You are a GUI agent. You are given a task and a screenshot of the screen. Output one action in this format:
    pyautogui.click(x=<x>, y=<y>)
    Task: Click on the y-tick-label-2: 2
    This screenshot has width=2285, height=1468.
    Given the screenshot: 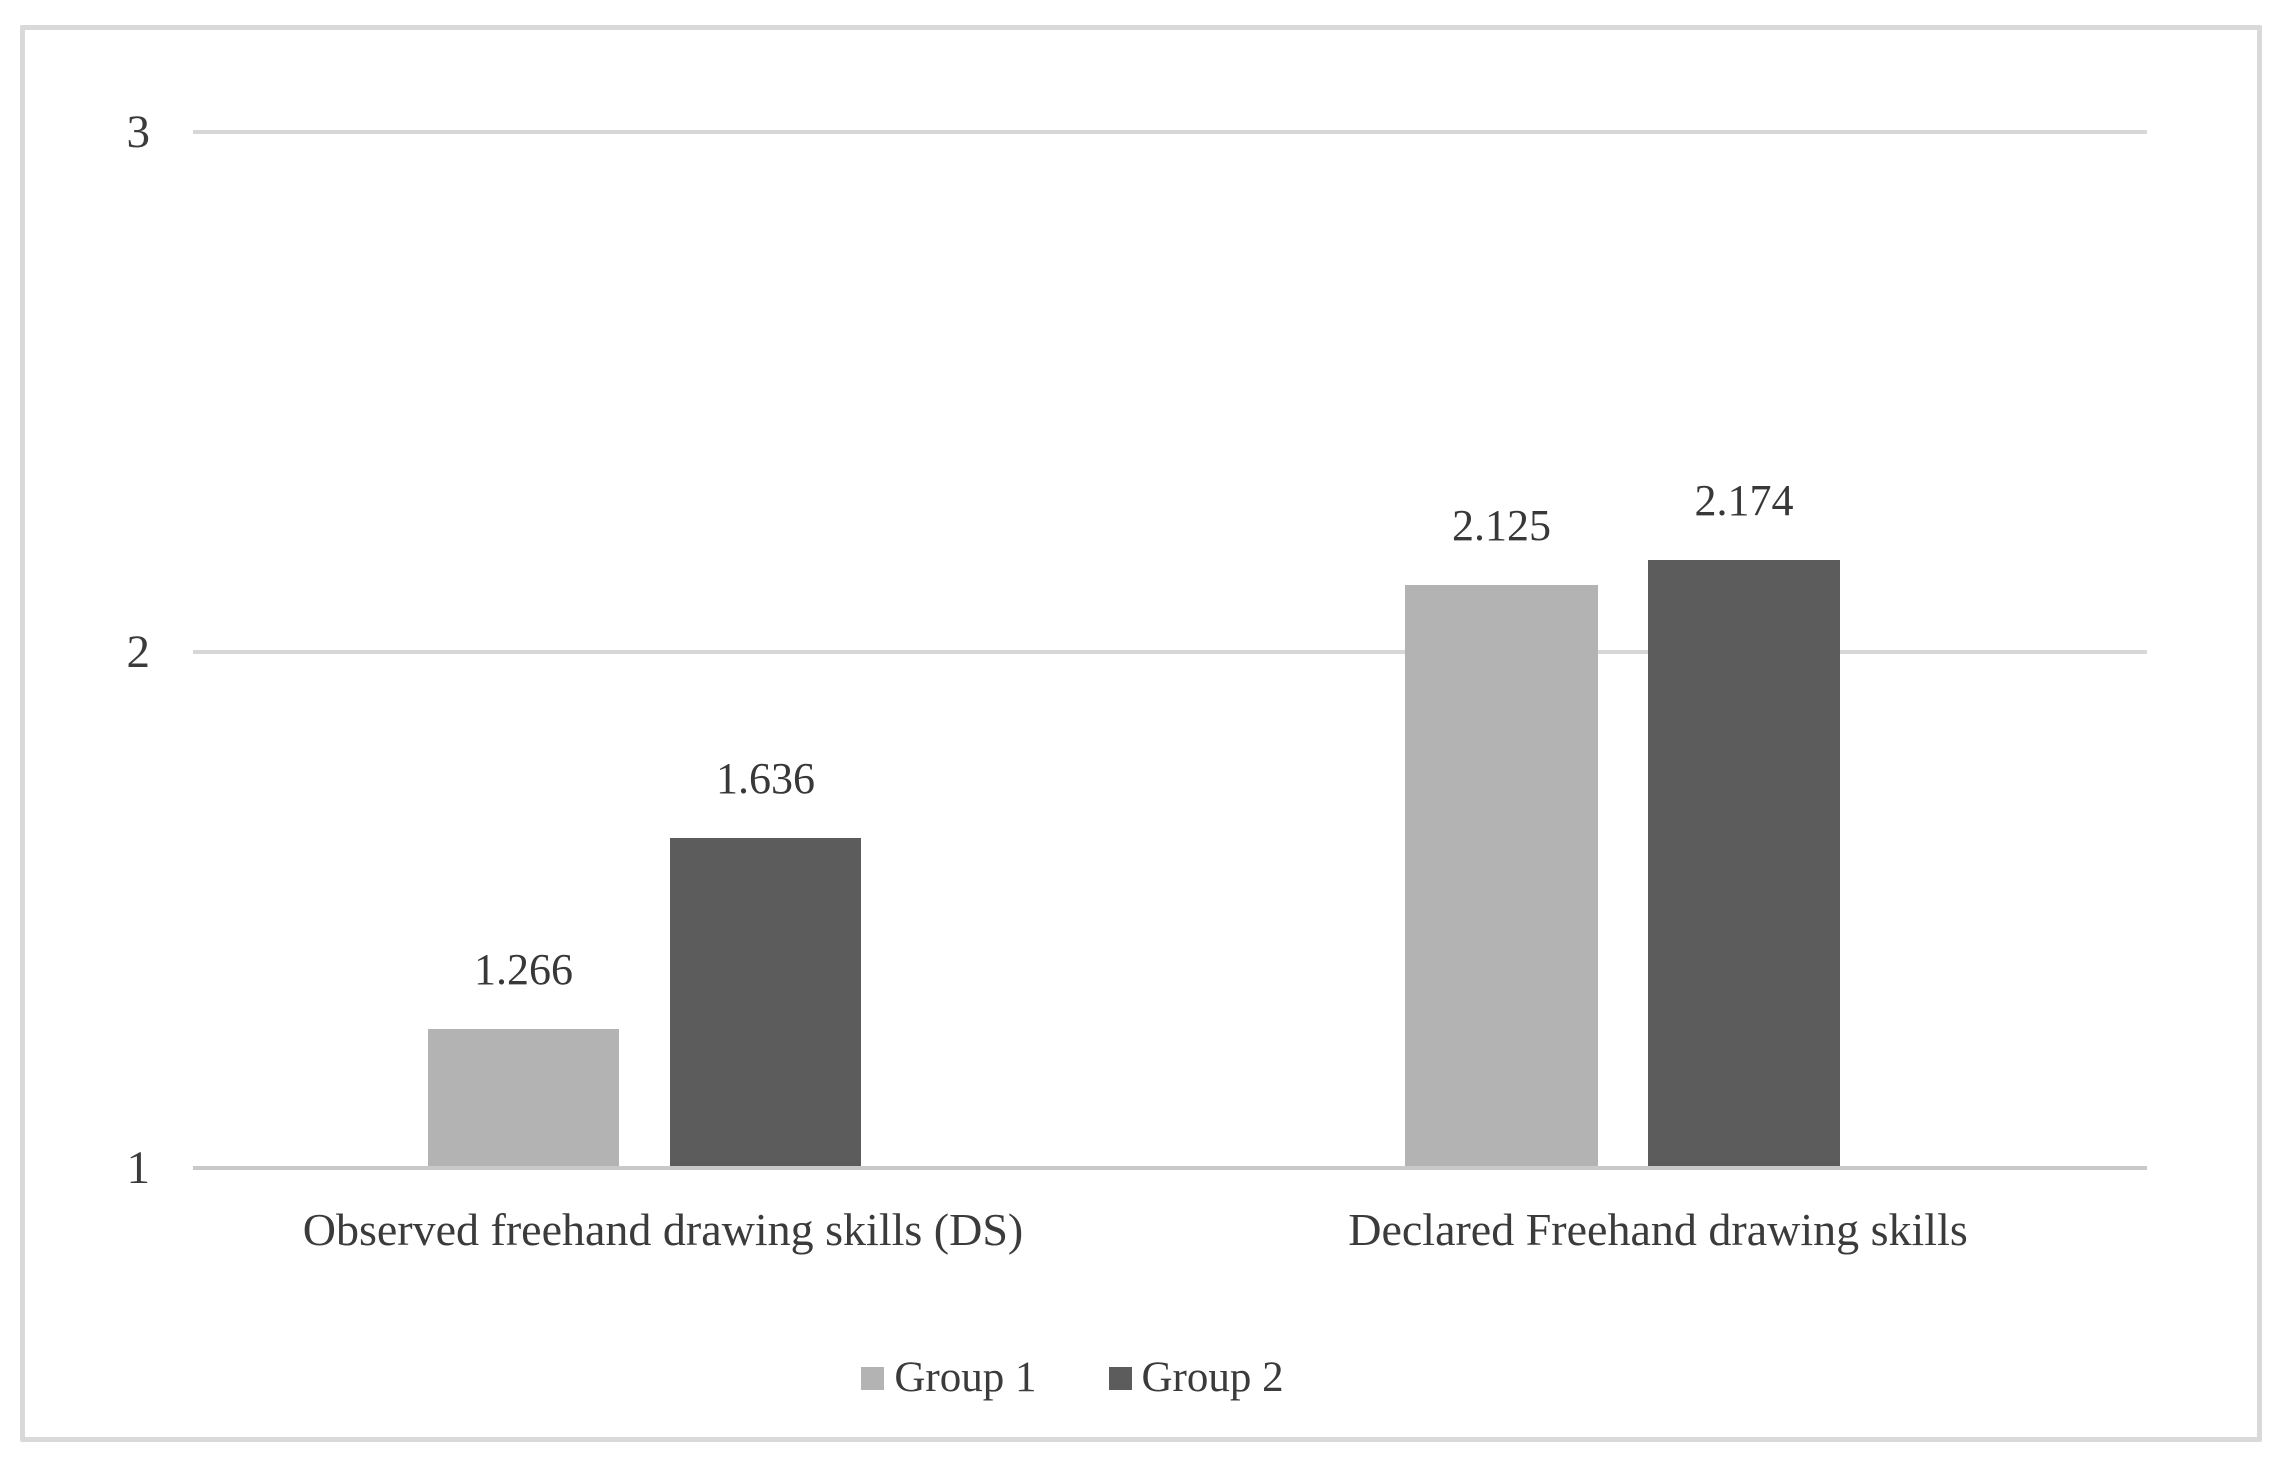 What is the action you would take?
    pyautogui.click(x=138, y=652)
    